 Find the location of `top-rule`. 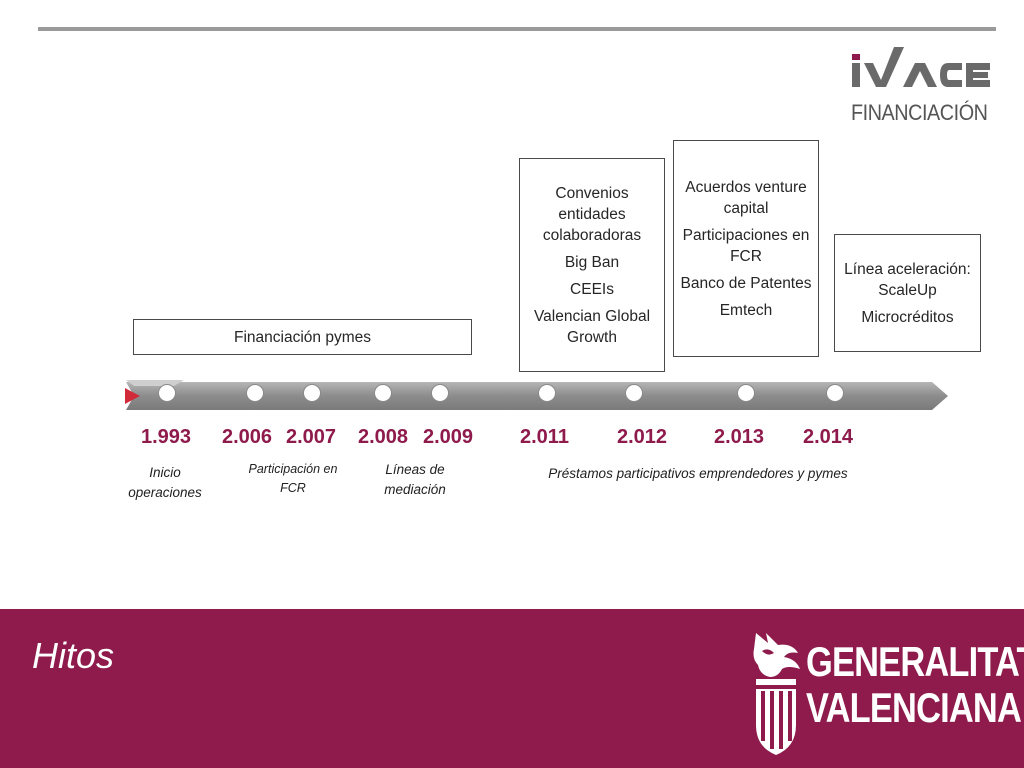

top-rule is located at coordinates (517, 29).